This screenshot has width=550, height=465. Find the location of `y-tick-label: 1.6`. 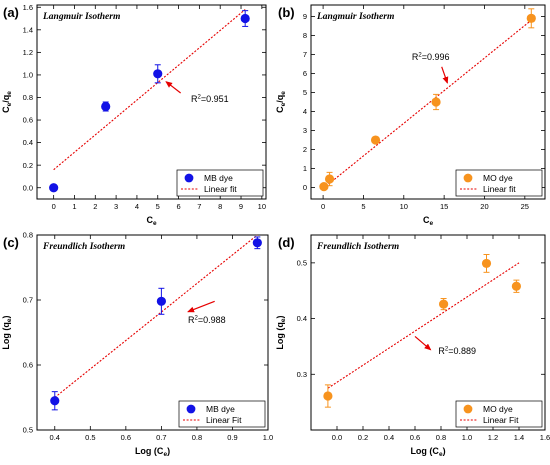

y-tick-label: 1.6 is located at coordinates (28, 7).